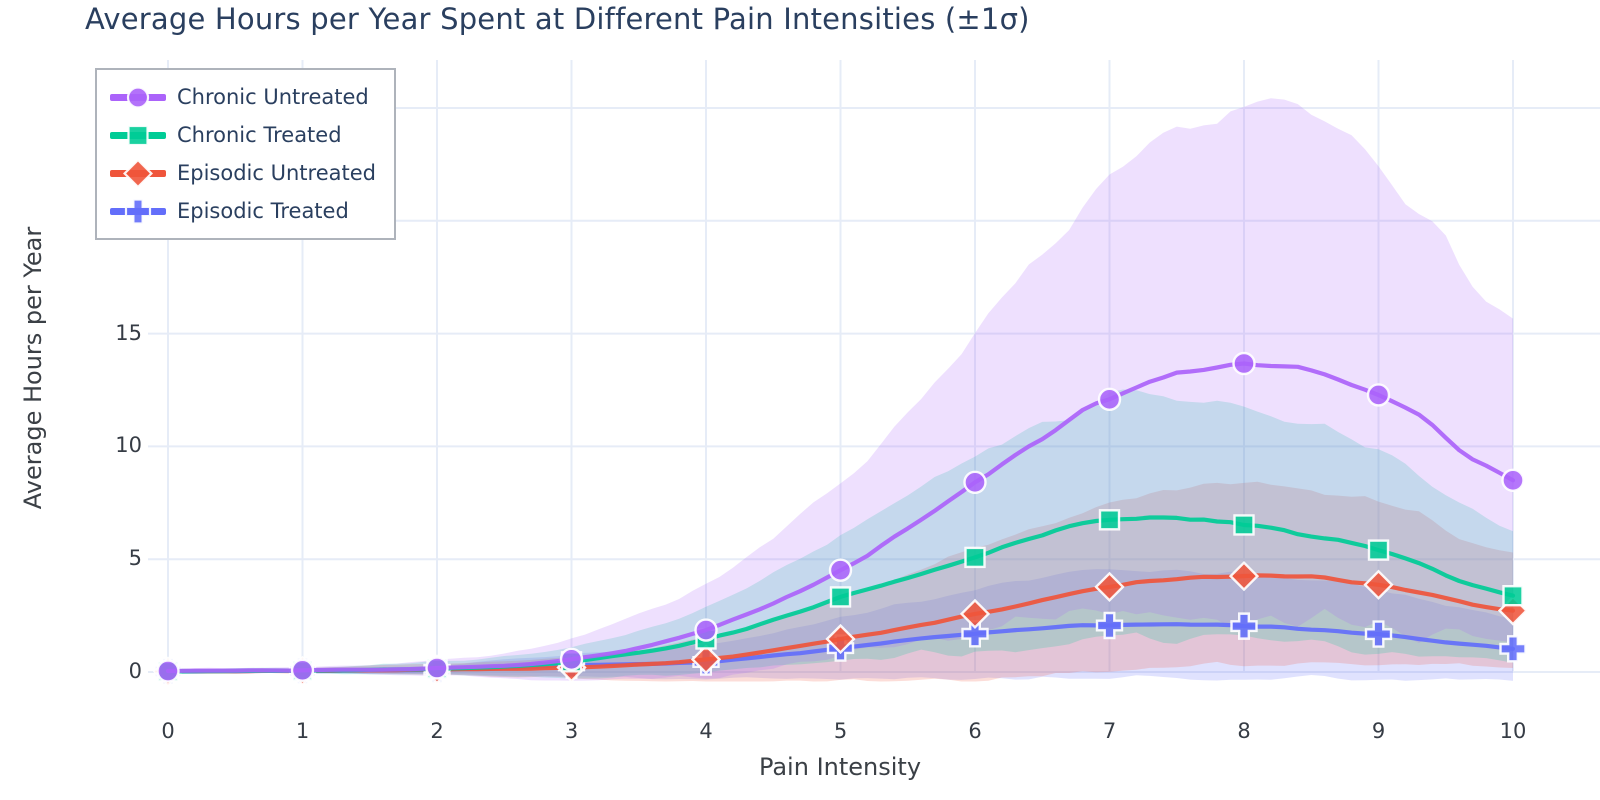 The width and height of the screenshot is (1600, 800). What do you see at coordinates (135, 671) in the screenshot?
I see `y-tick-label-0: 0` at bounding box center [135, 671].